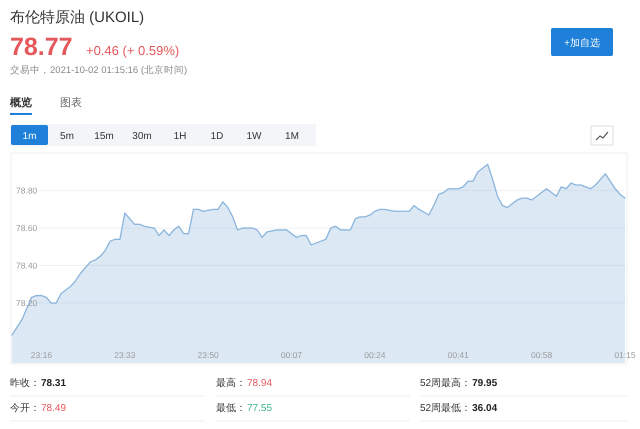 The width and height of the screenshot is (640, 429). Describe the element at coordinates (104, 136) in the screenshot. I see `period-label: 15m` at that location.